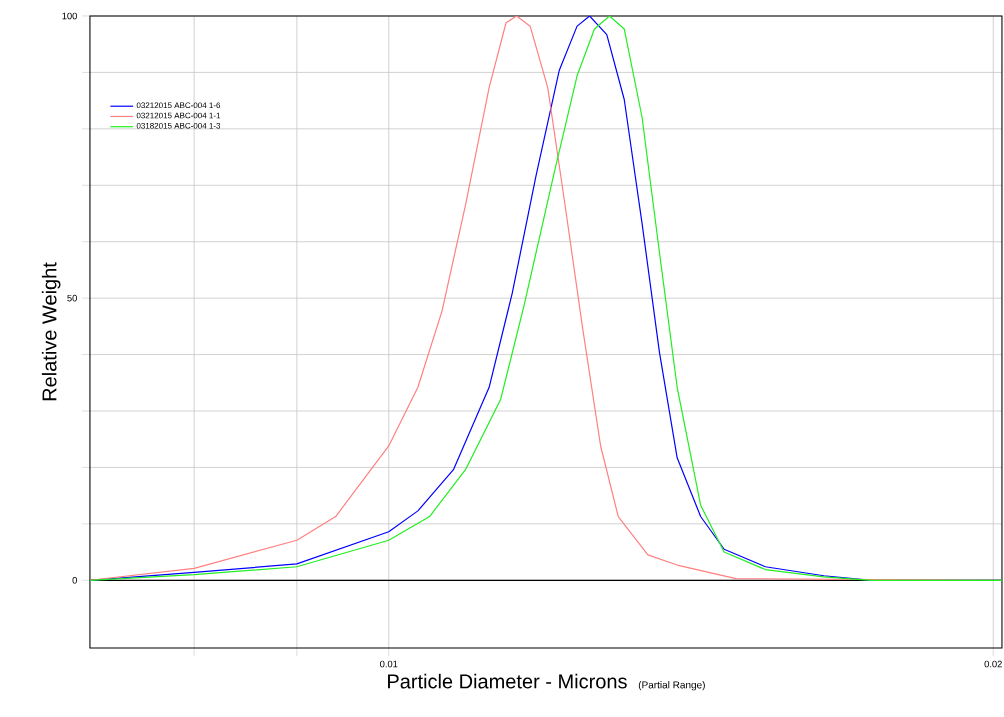  I want to click on y-tick-label: 100, so click(69, 16).